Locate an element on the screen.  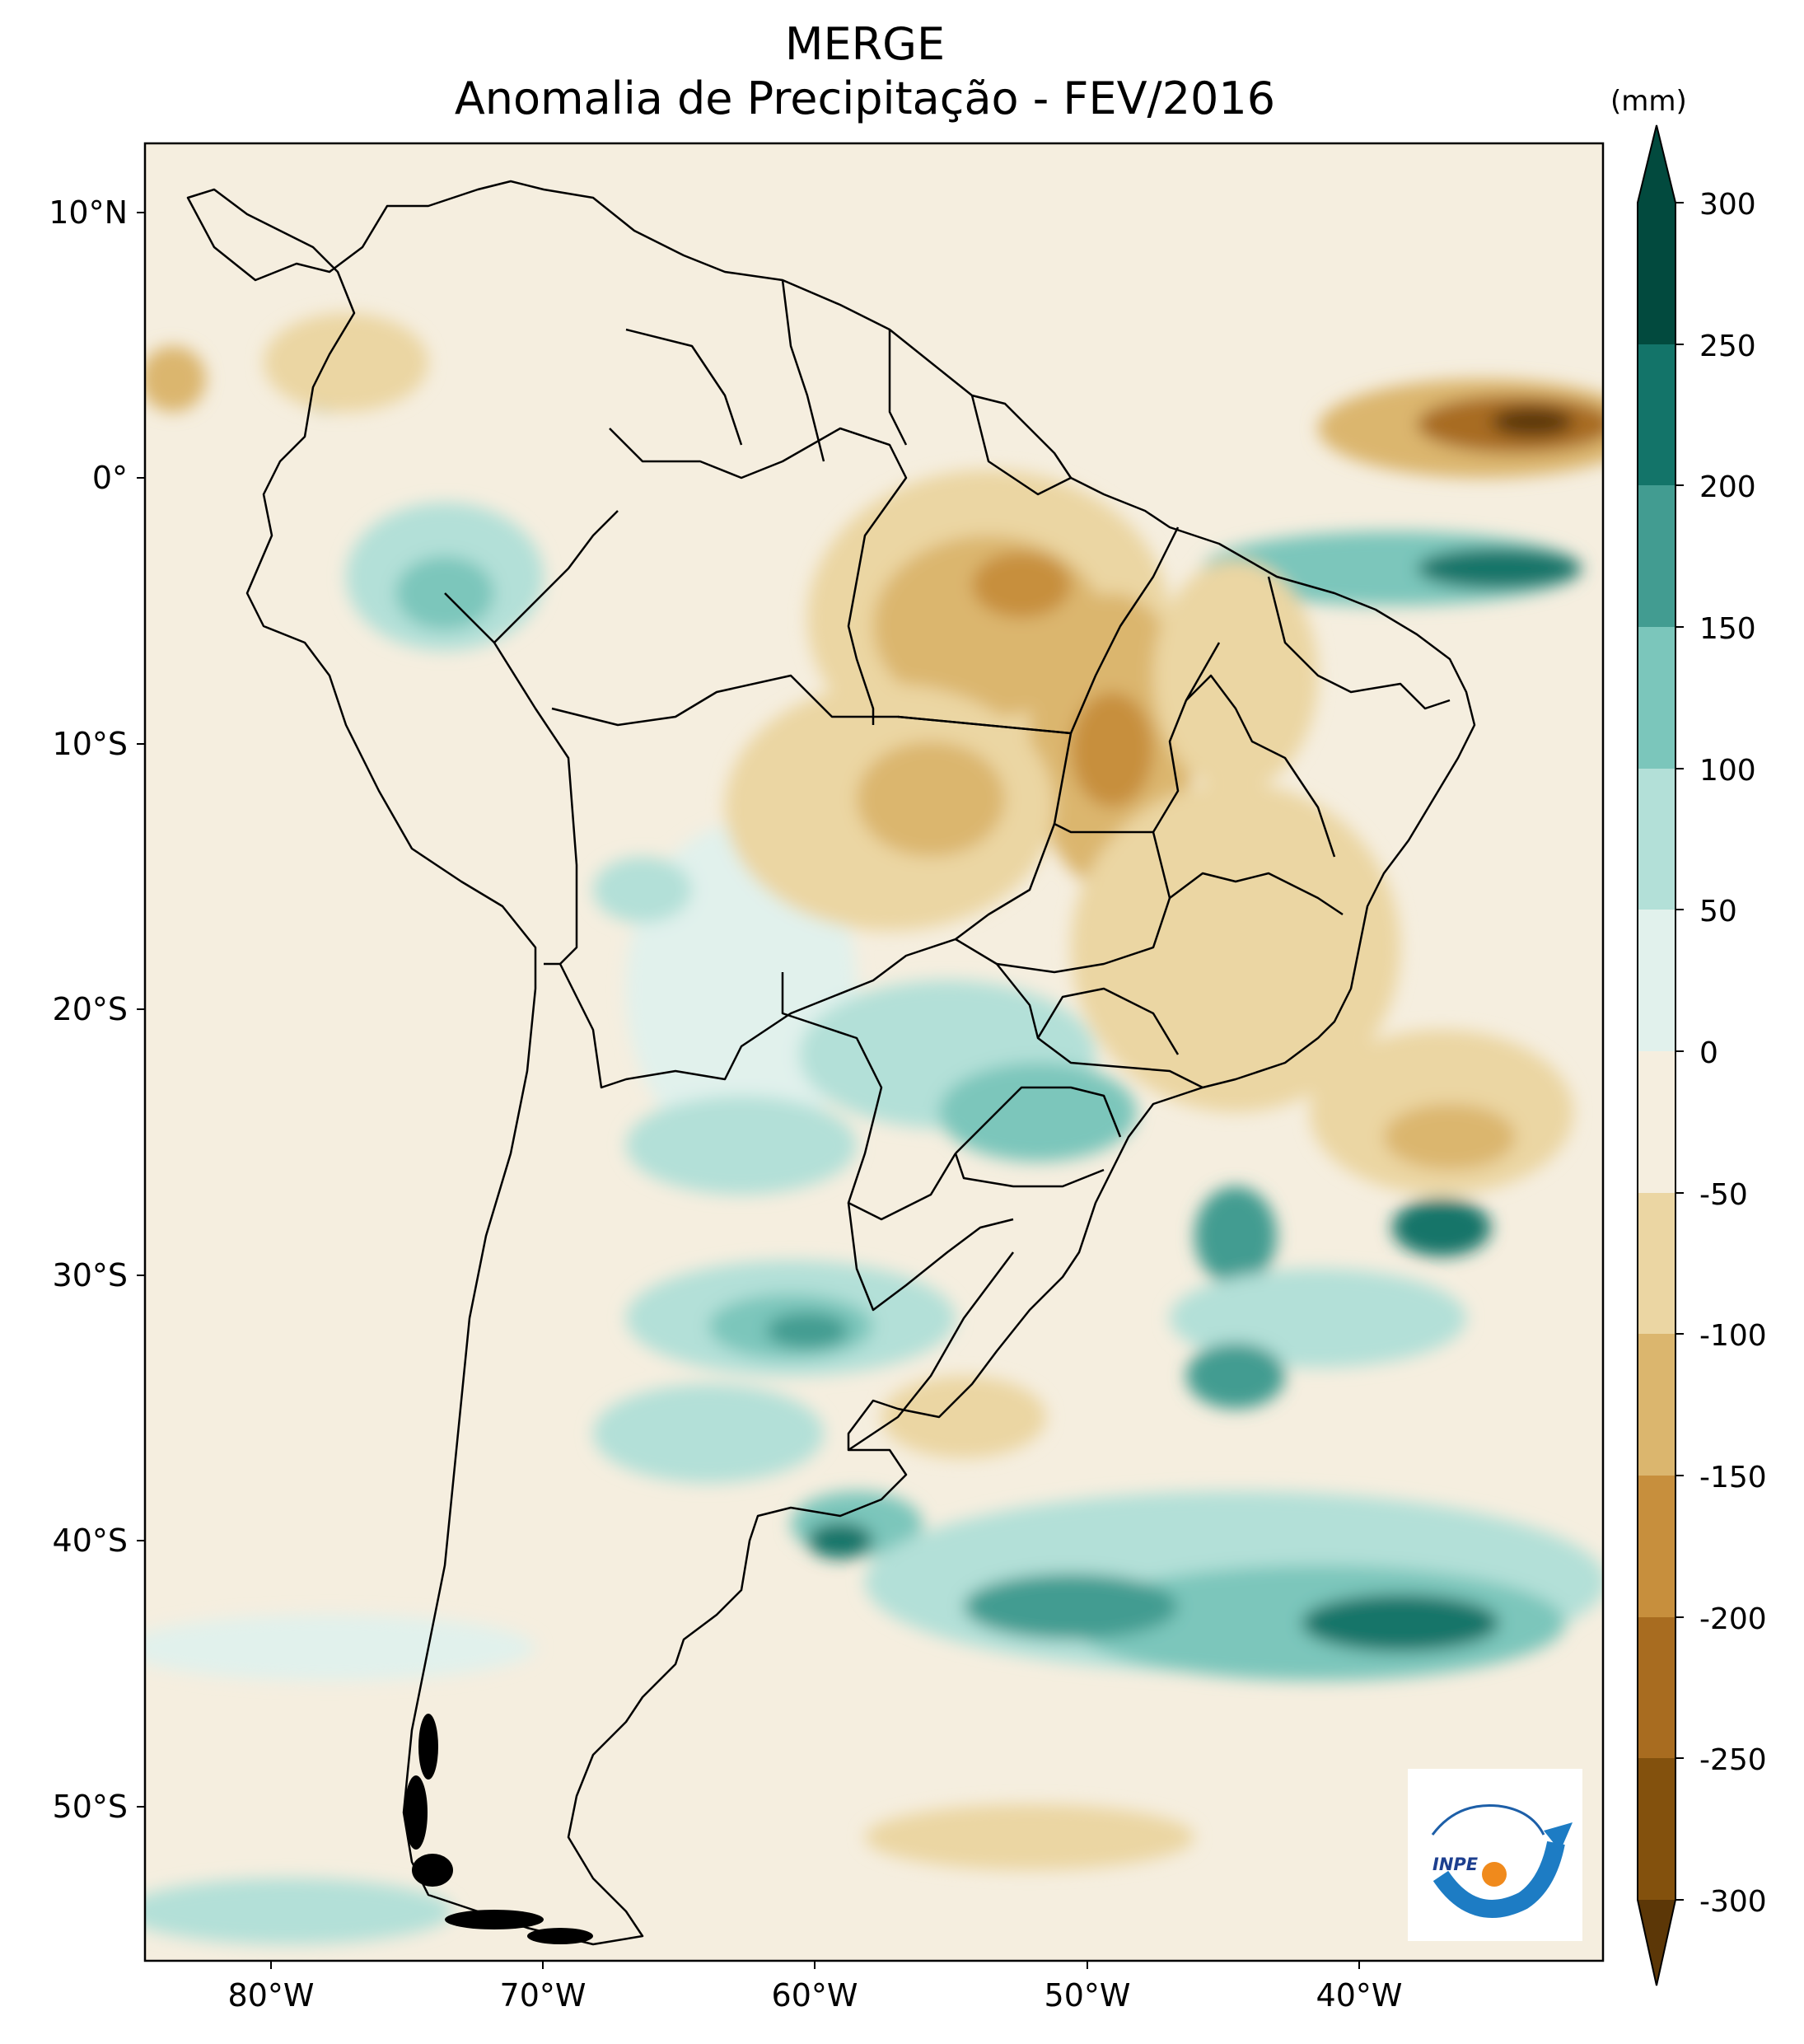
map-title: MERGE is located at coordinates (865, 44).